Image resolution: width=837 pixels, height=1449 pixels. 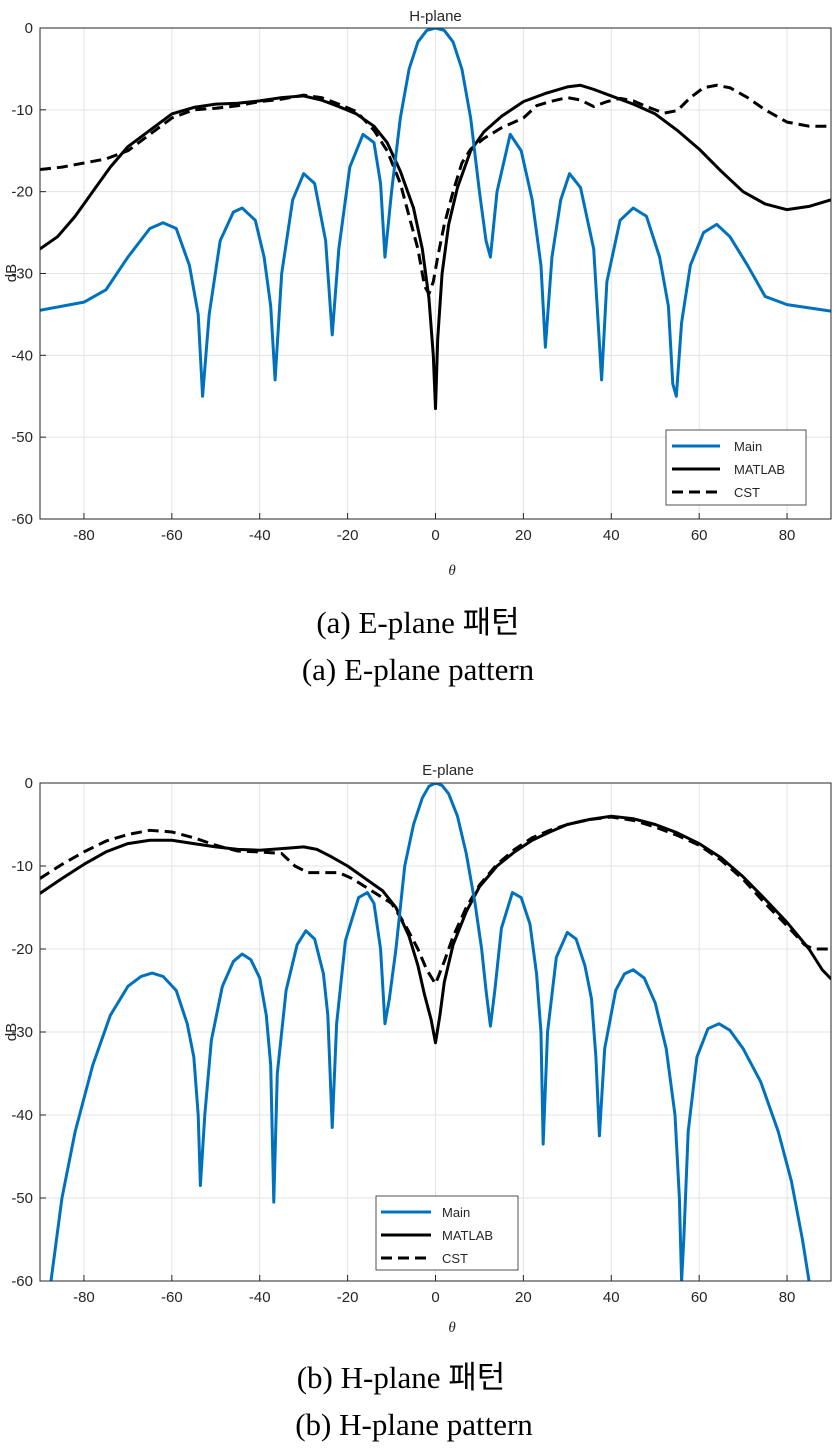 I want to click on x-axis-label-top: θ, so click(x=452, y=571).